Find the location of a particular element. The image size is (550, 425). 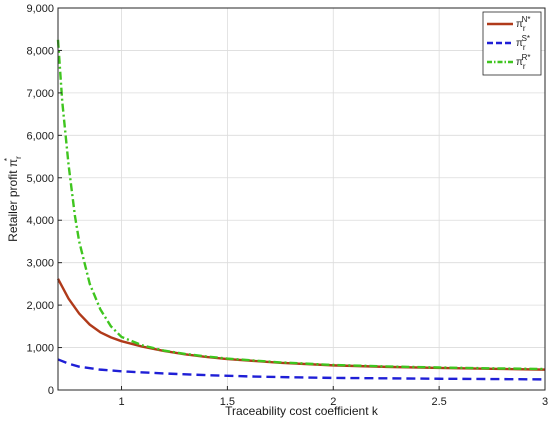

y-tick-label: 3,000 is located at coordinates (40, 264).